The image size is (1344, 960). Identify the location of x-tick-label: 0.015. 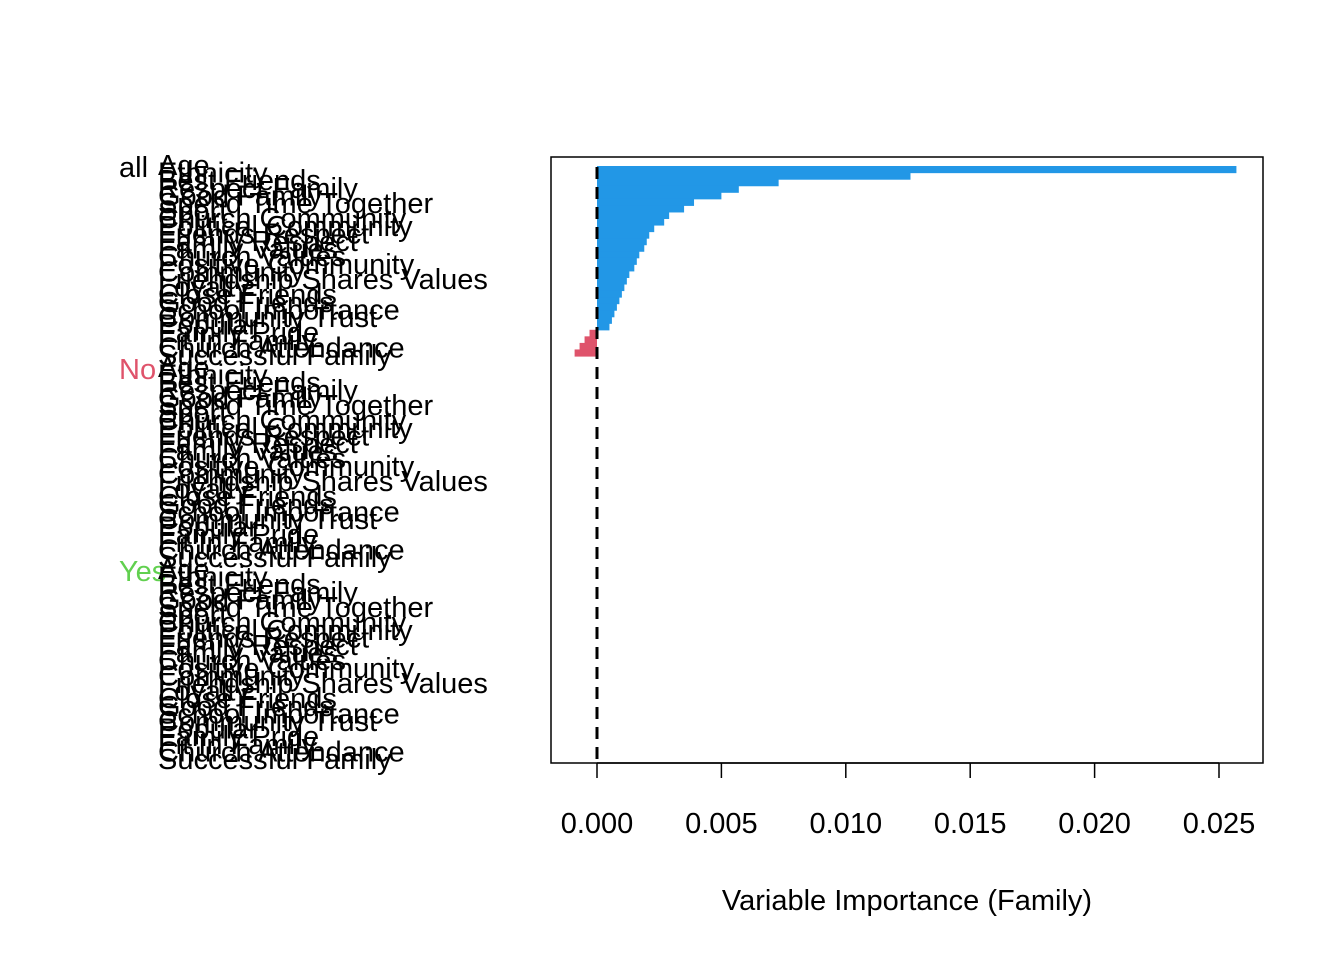
(970, 824).